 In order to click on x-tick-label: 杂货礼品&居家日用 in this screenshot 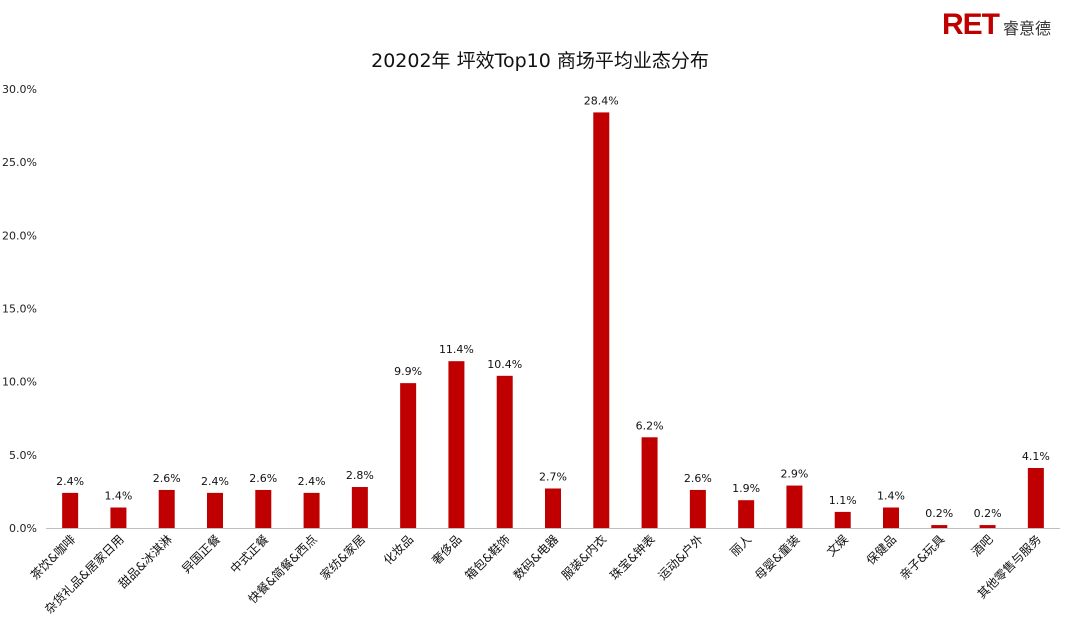, I will do `click(83, 574)`.